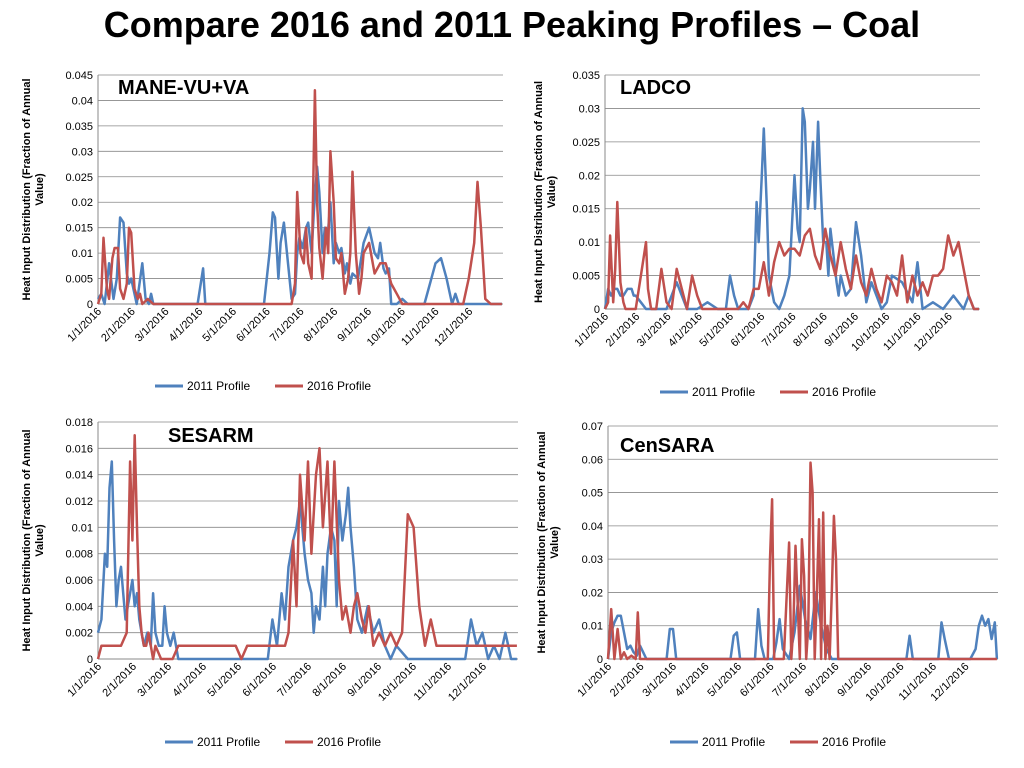 Image resolution: width=1024 pixels, height=768 pixels. Describe the element at coordinates (79, 555) in the screenshot. I see `y-tick-label: 0.008` at that location.